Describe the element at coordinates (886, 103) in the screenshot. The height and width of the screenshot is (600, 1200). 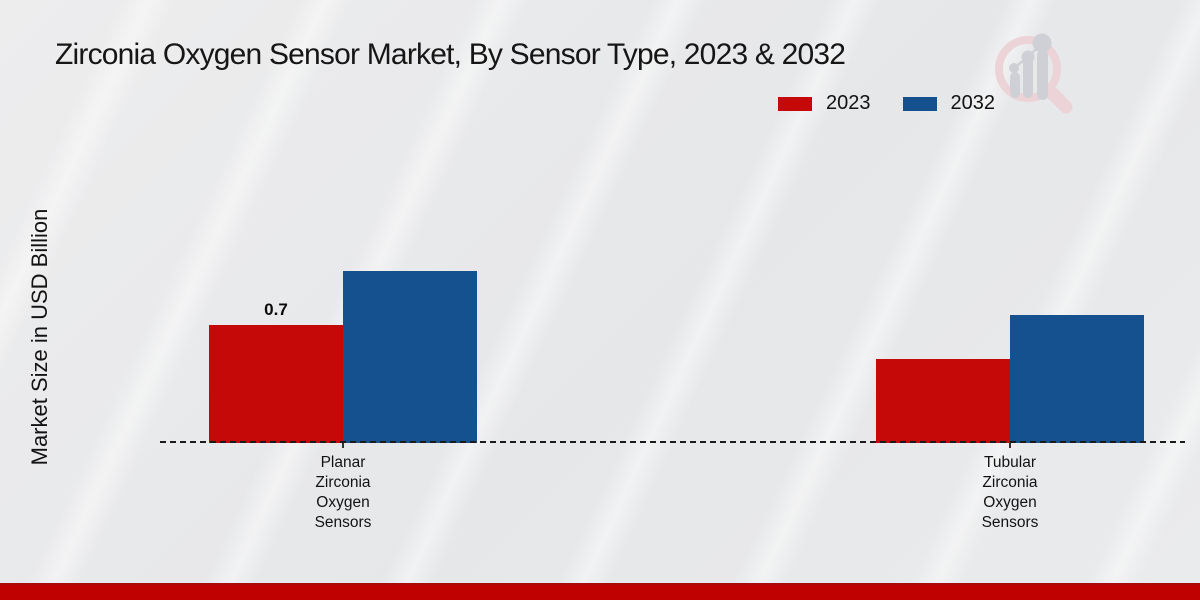
I see `legend: 2023 2032` at that location.